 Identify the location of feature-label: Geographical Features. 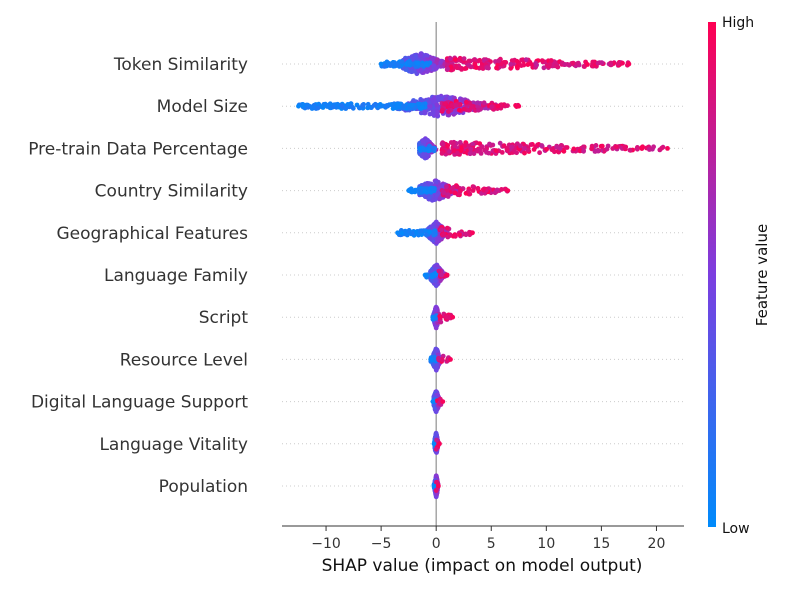
(152, 234).